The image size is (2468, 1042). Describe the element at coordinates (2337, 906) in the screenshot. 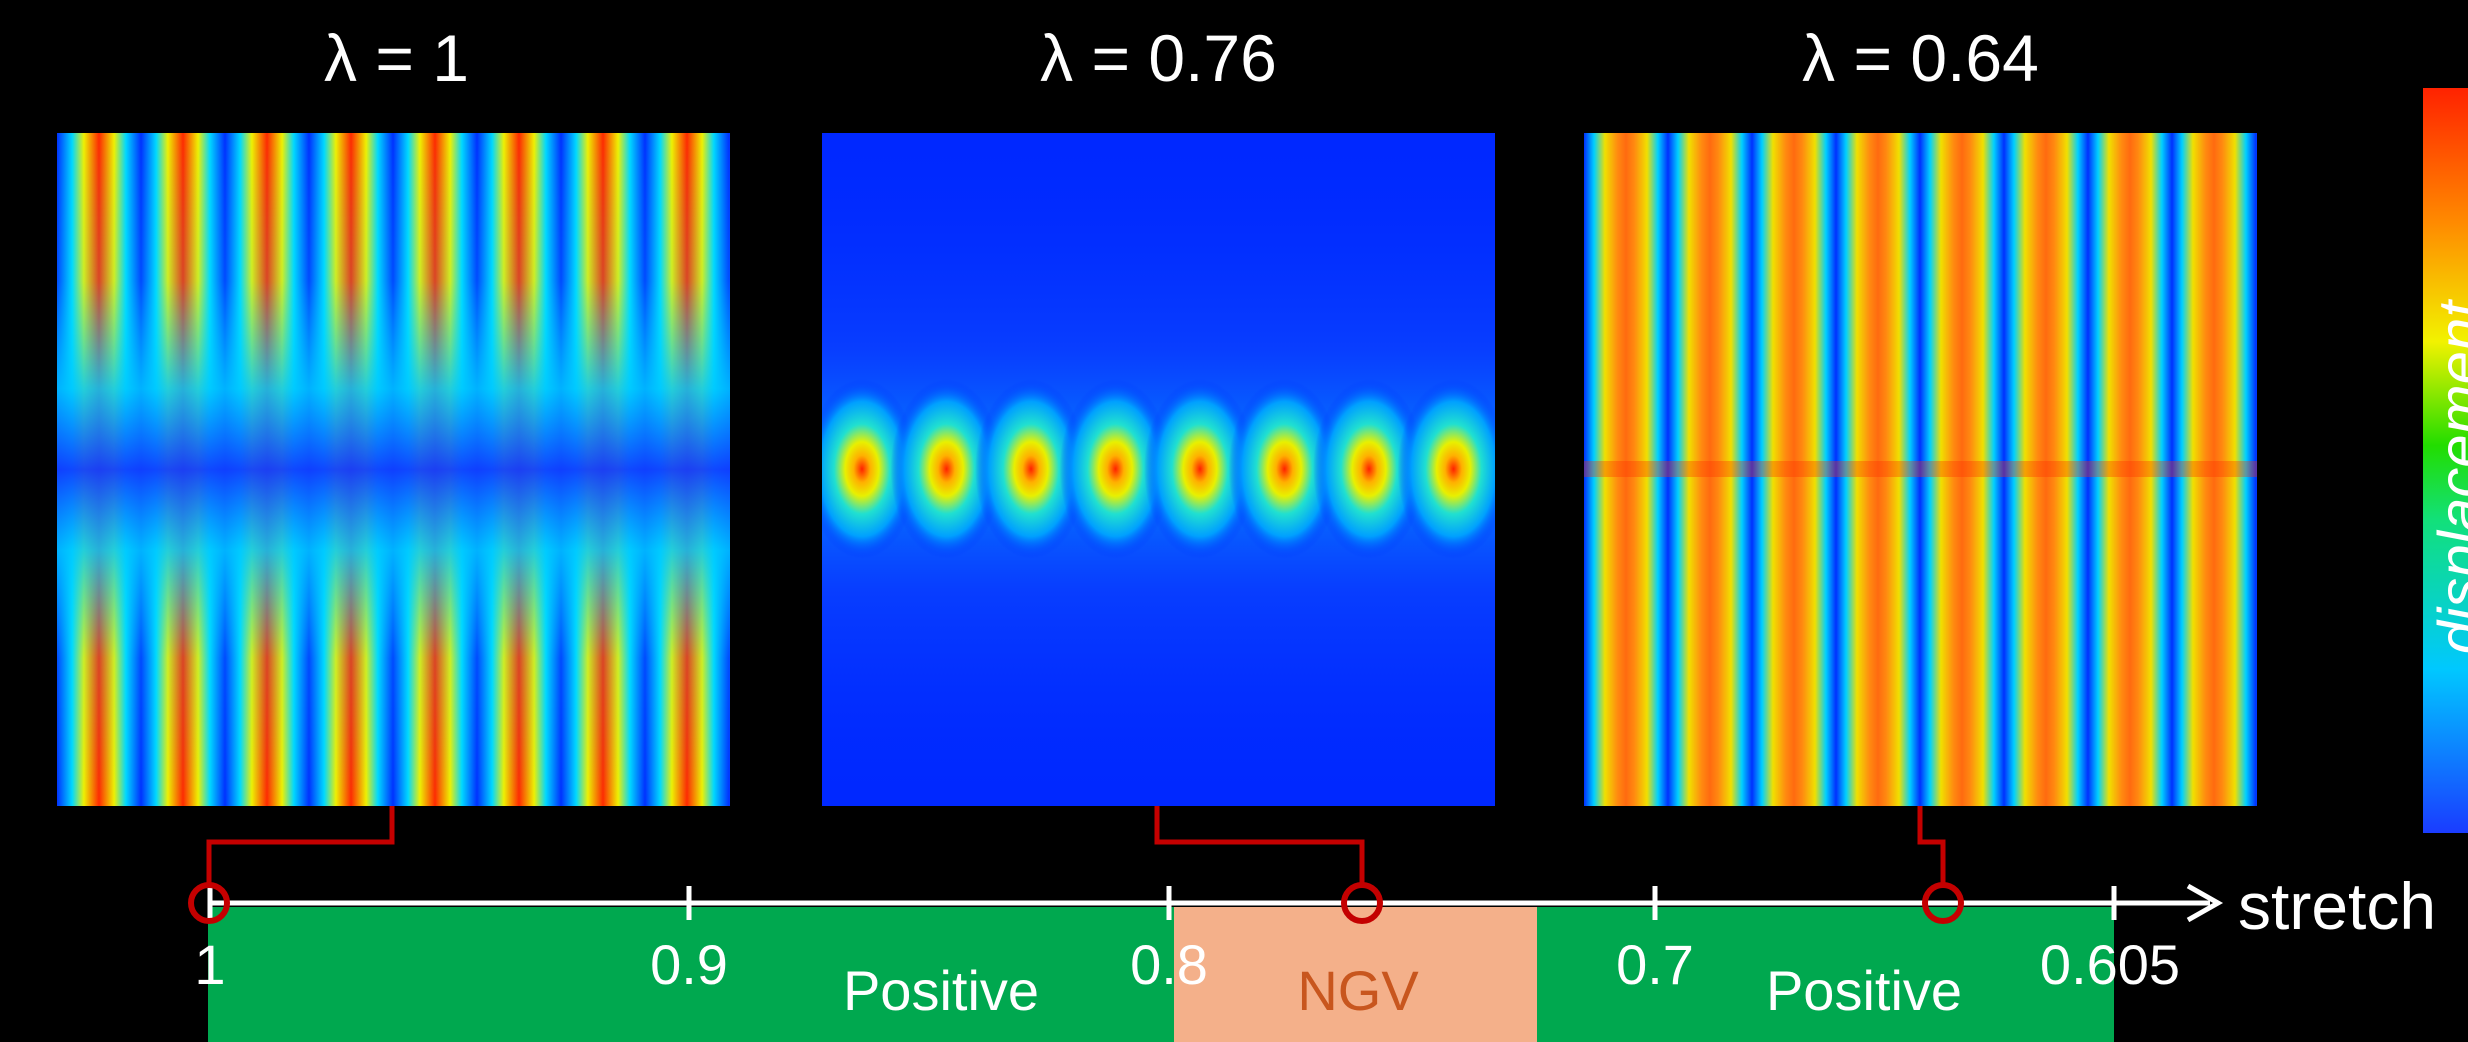

I see `axis-label-stretch: stretch` at that location.